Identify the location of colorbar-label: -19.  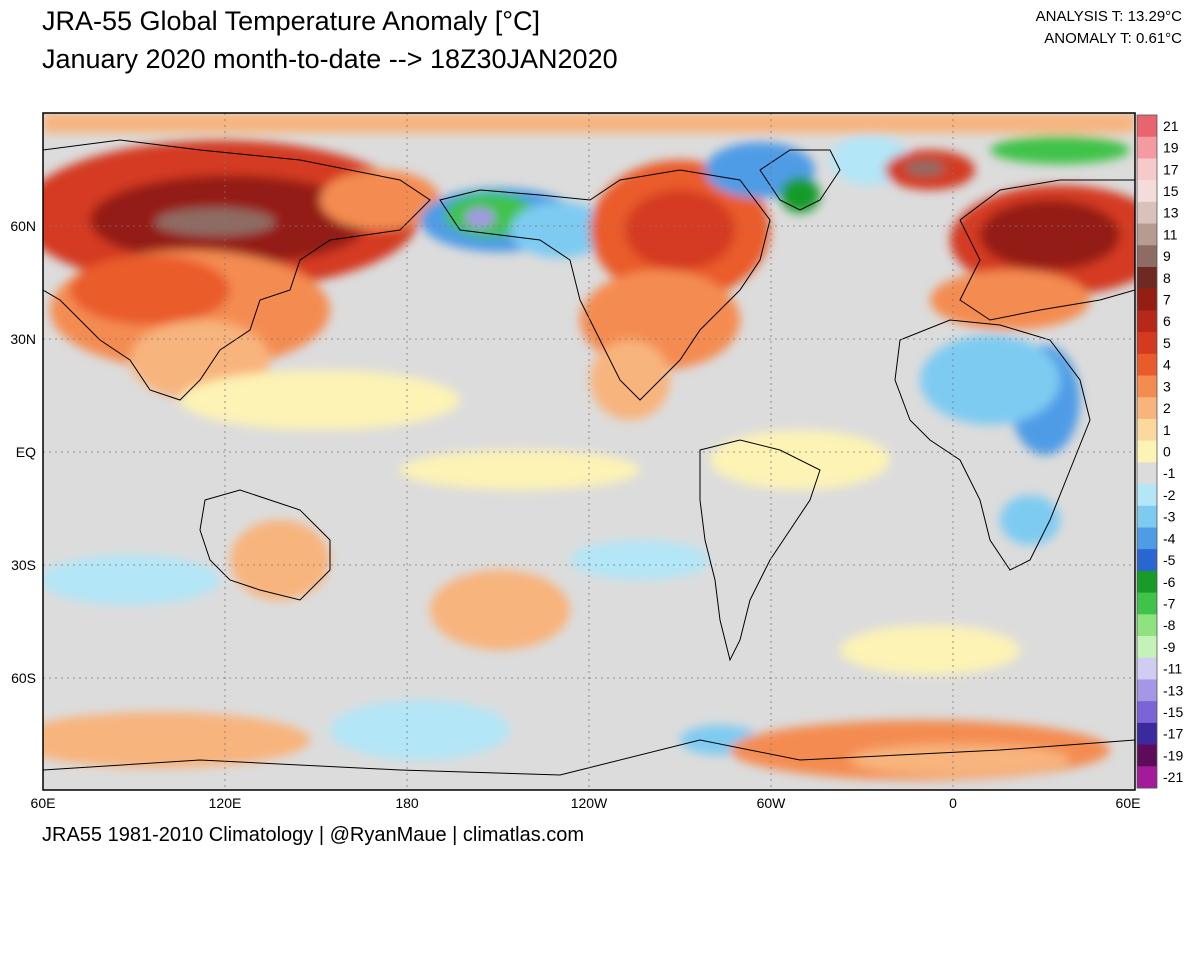
(1173, 755).